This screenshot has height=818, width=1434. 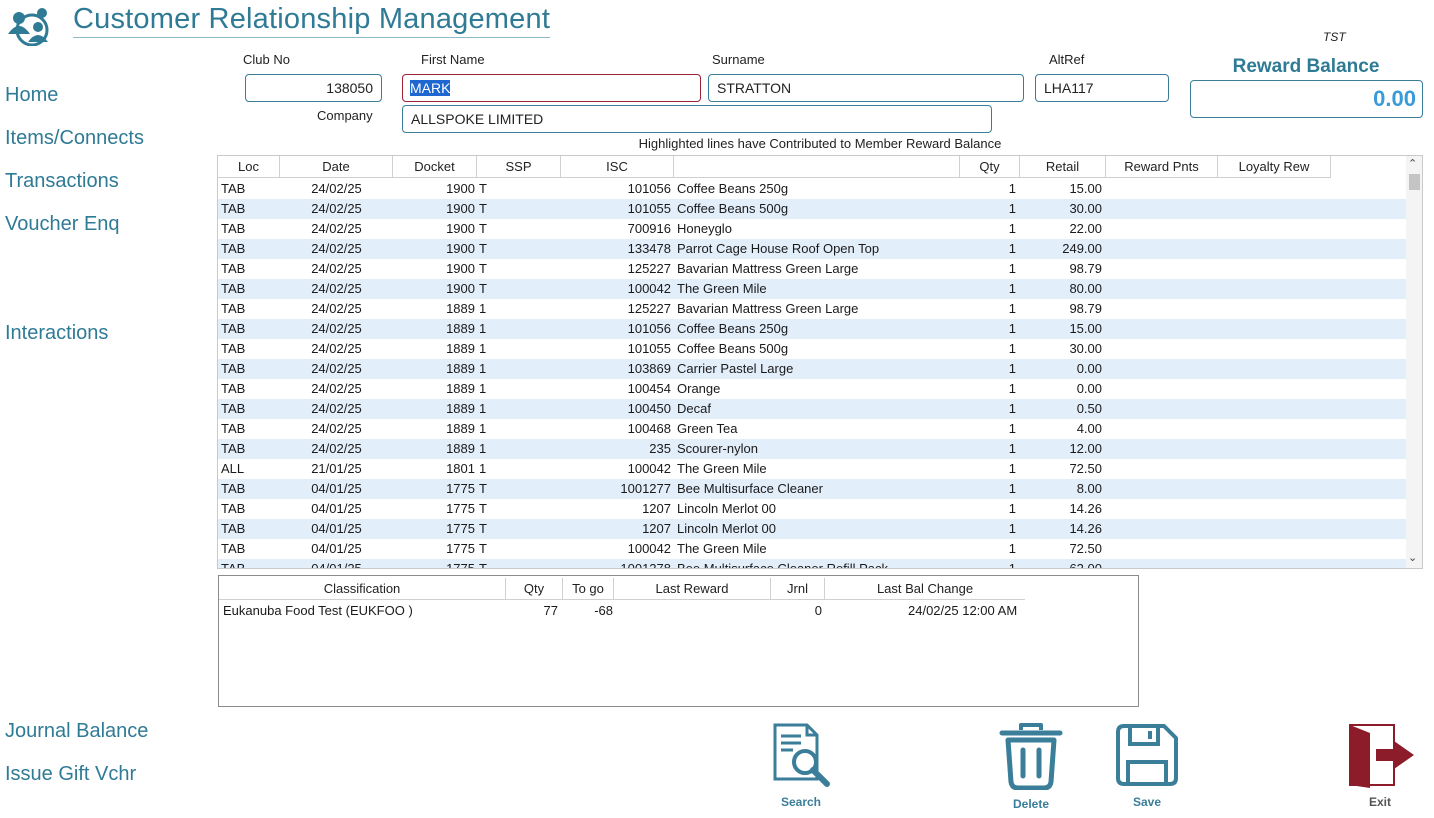 What do you see at coordinates (519, 167) in the screenshot?
I see `col-header-ssp: SSP` at bounding box center [519, 167].